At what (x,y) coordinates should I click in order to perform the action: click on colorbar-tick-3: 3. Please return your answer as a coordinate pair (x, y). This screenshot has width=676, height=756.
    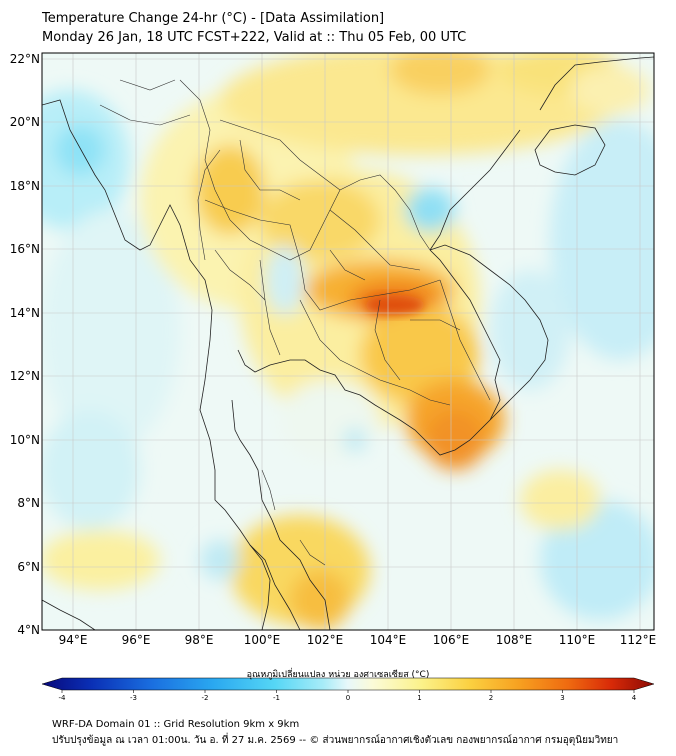
    Looking at the image, I should click on (562, 698).